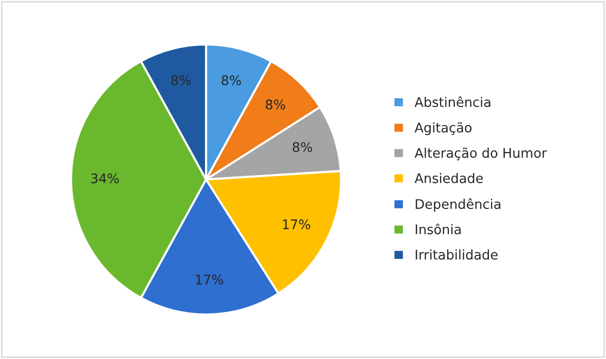  I want to click on legend-label: Irritabilidade, so click(457, 254).